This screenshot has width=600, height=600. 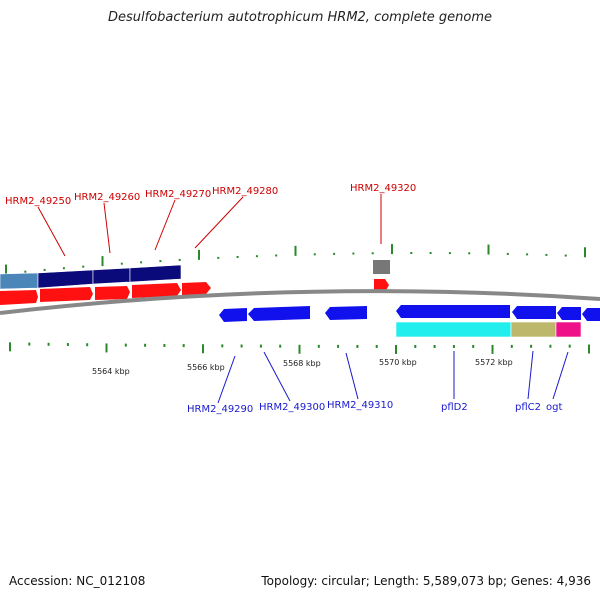 I want to click on leader-lines-reverse, so click(x=393, y=377).